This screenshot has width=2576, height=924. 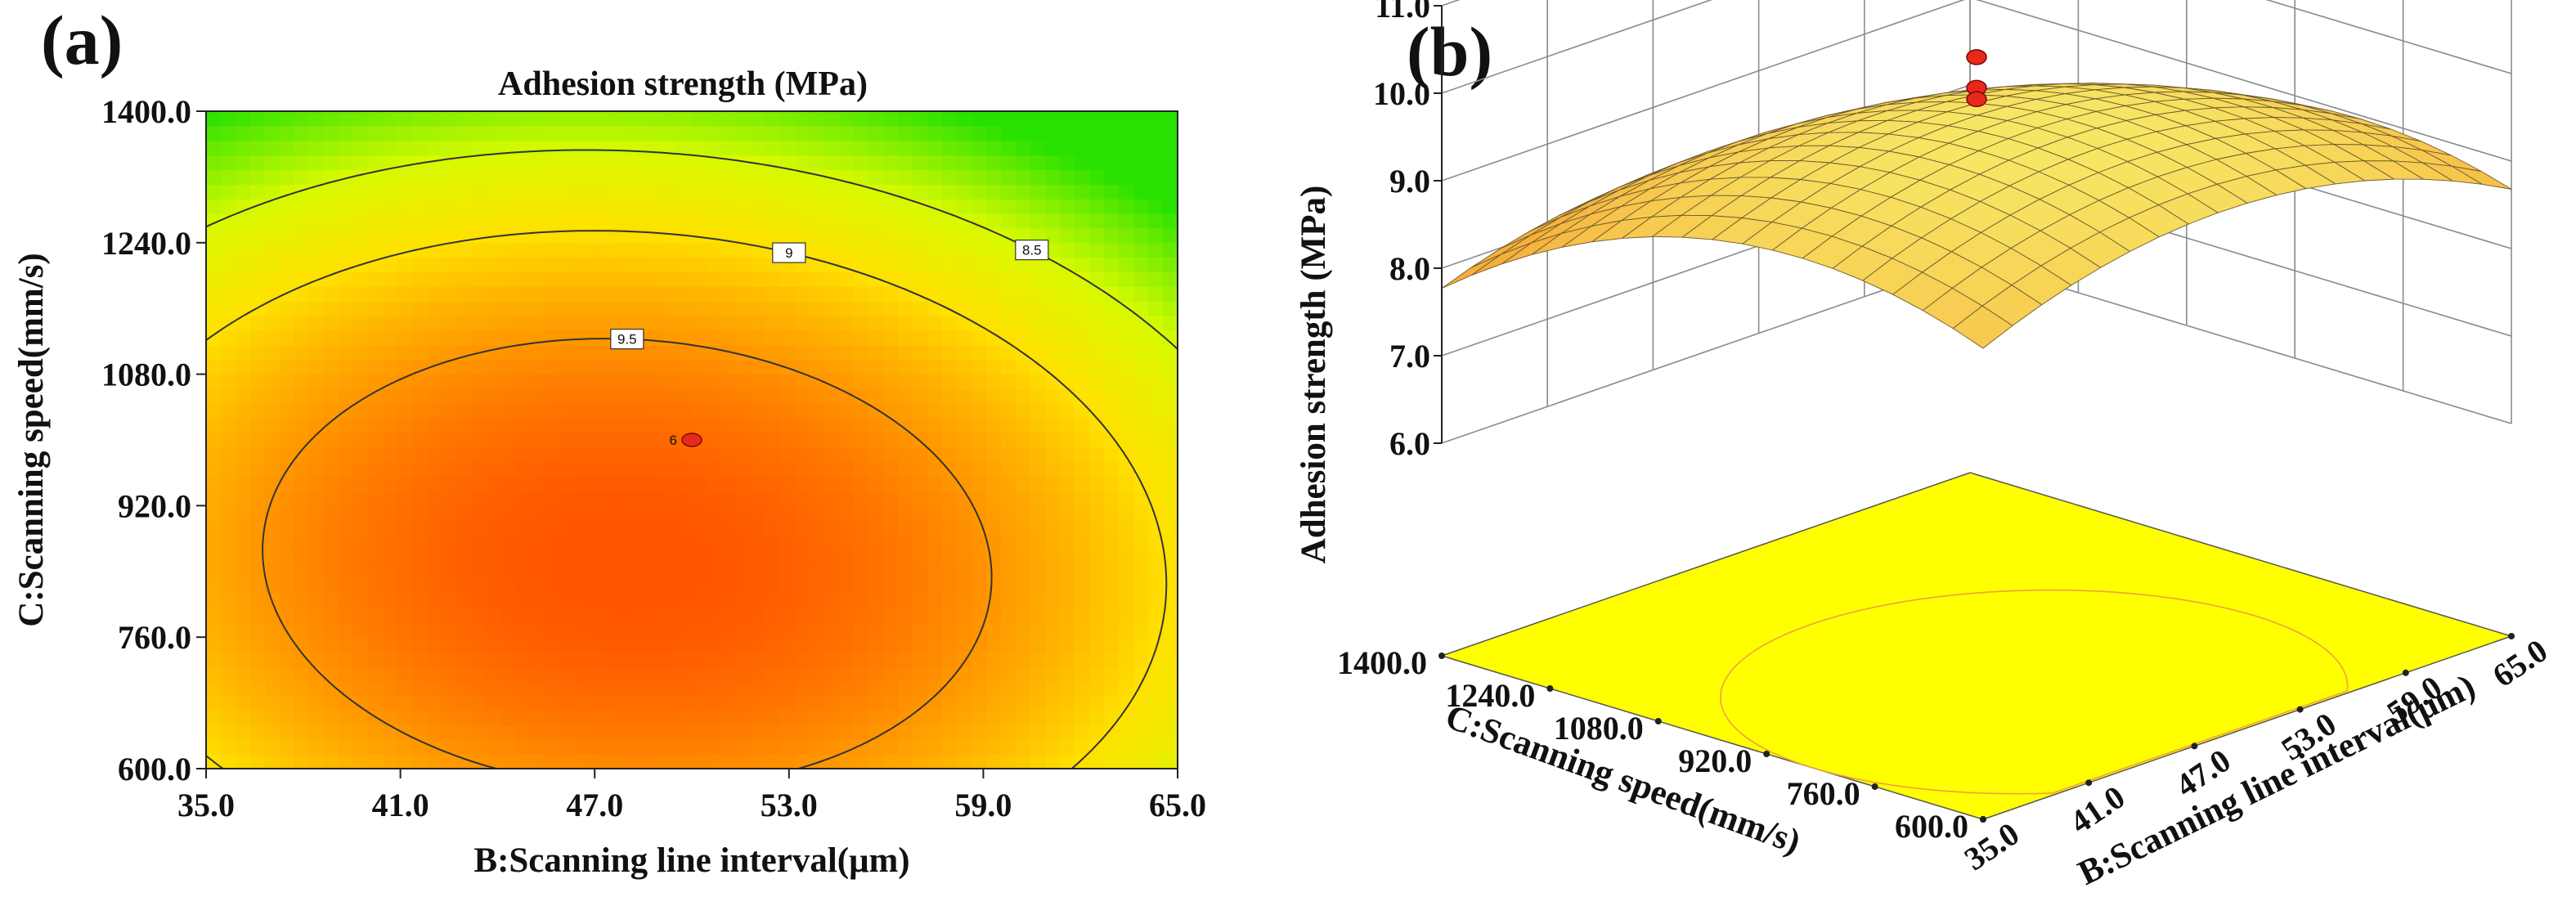 What do you see at coordinates (1177, 805) in the screenshot?
I see `x-tick-label: 65.0` at bounding box center [1177, 805].